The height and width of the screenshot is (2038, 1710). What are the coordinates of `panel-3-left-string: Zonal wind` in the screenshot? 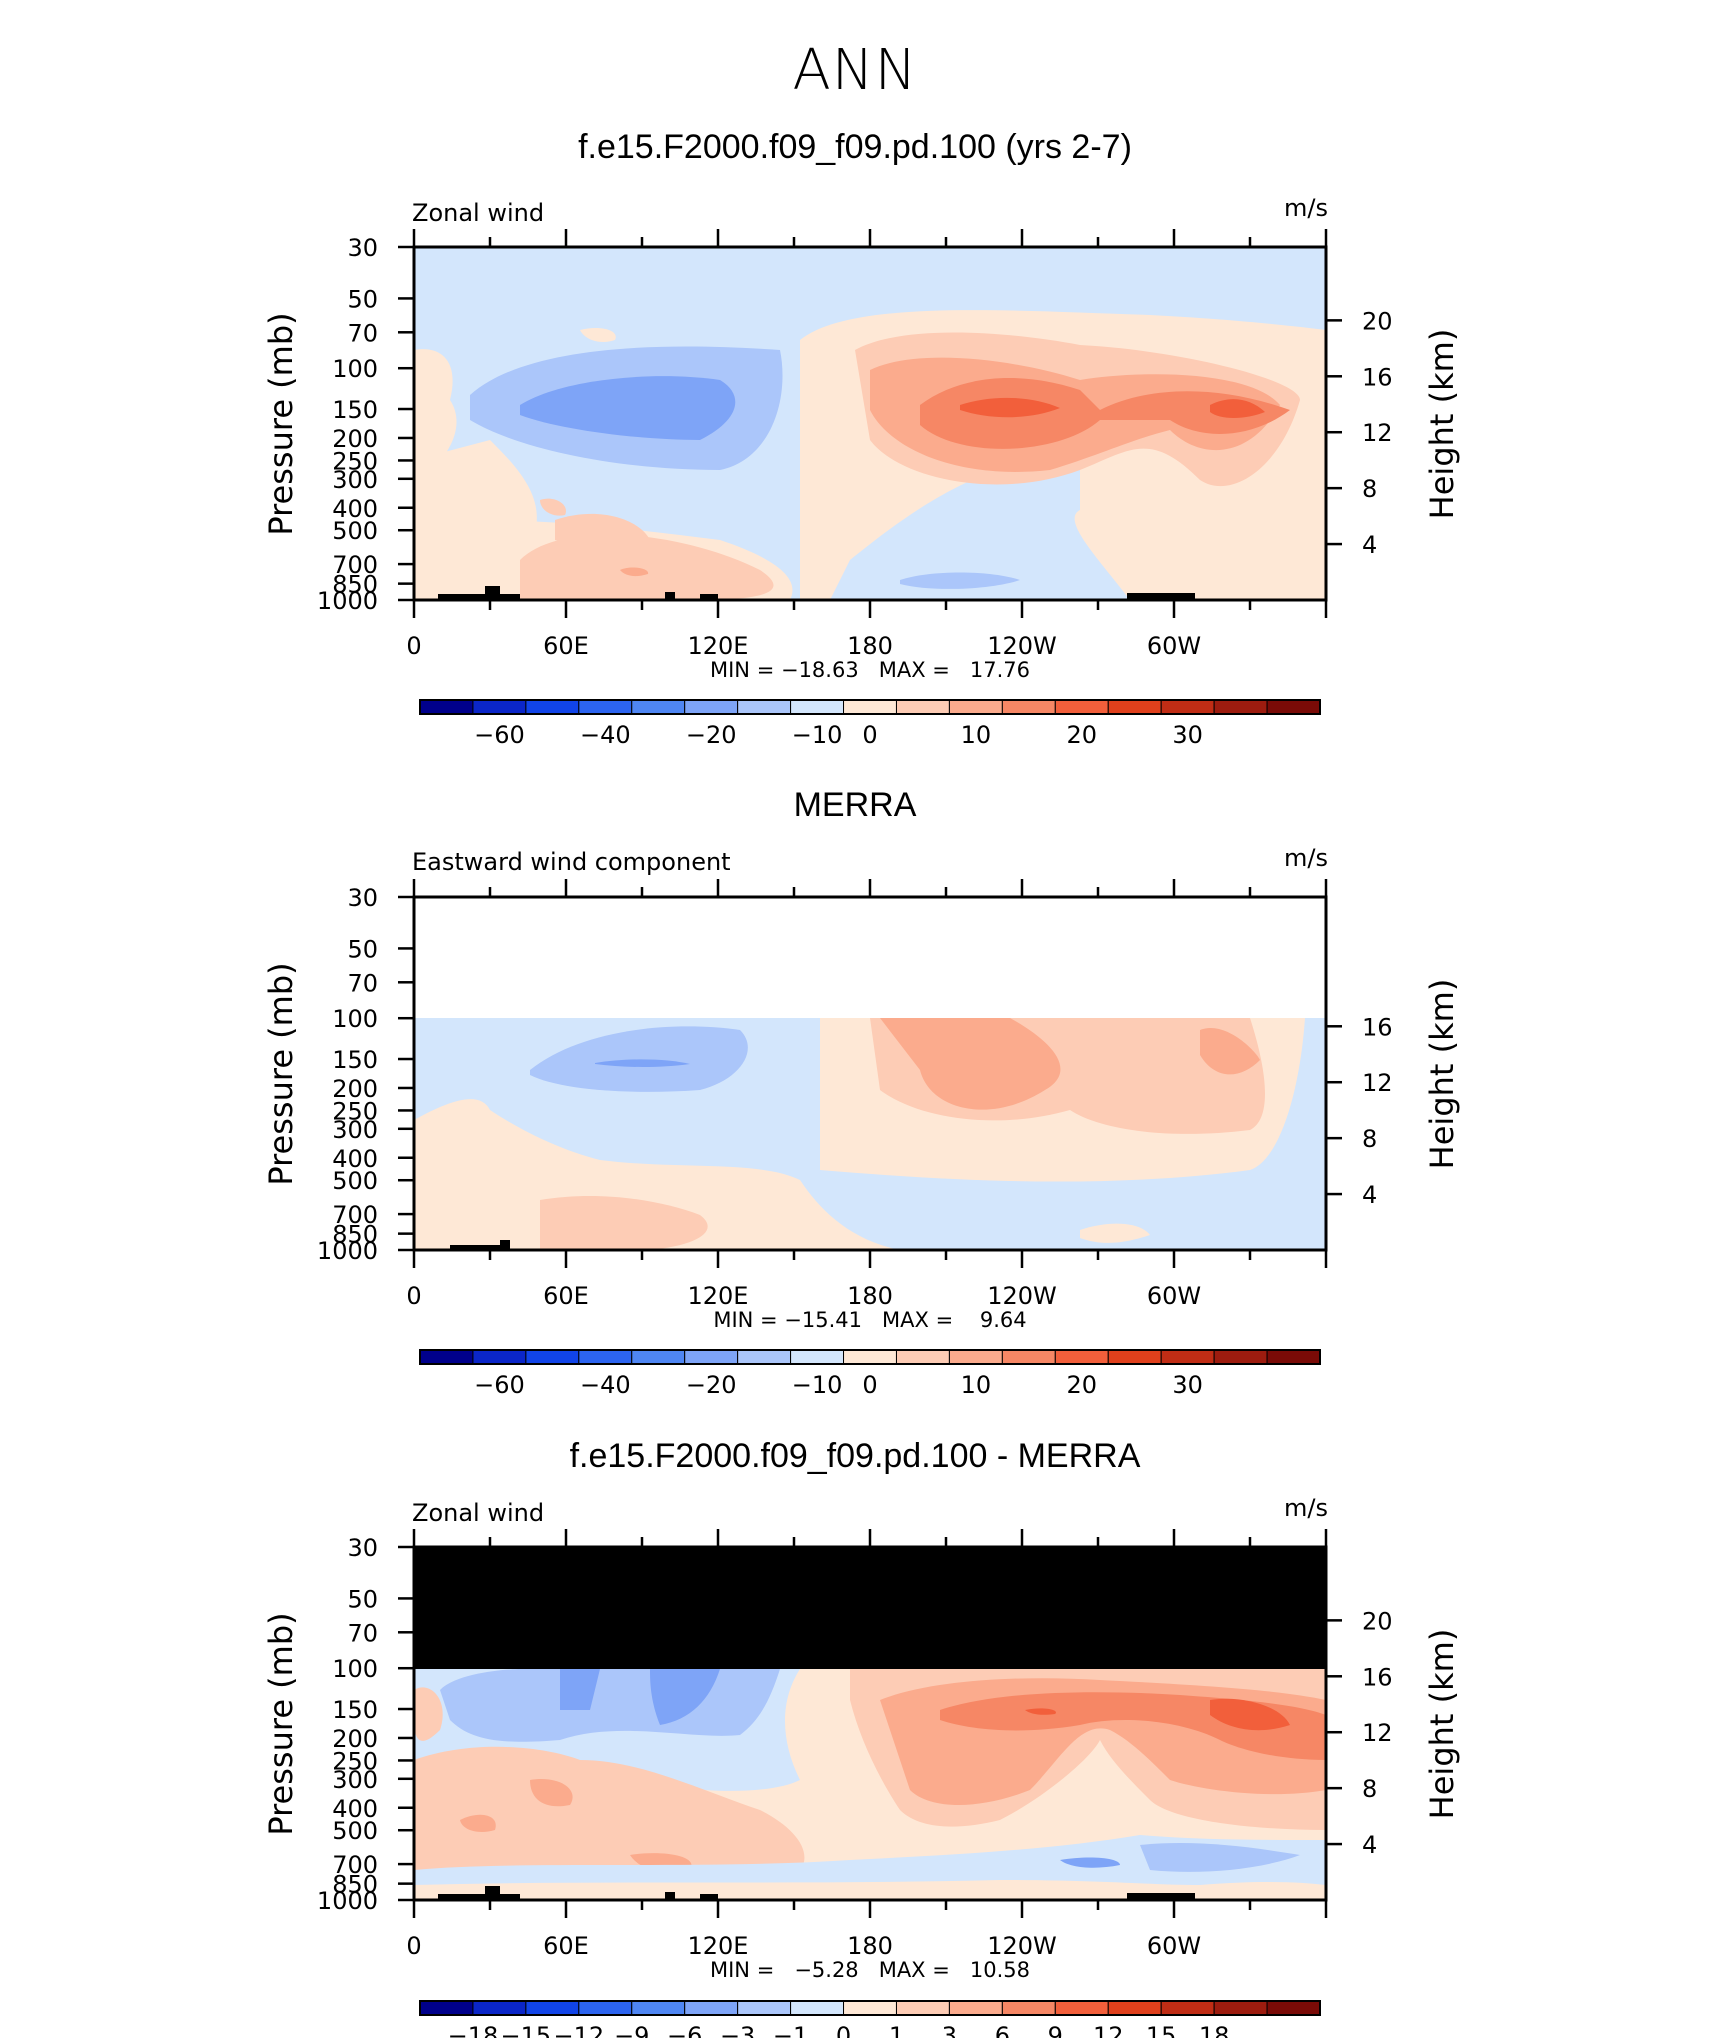 It's located at (478, 1513).